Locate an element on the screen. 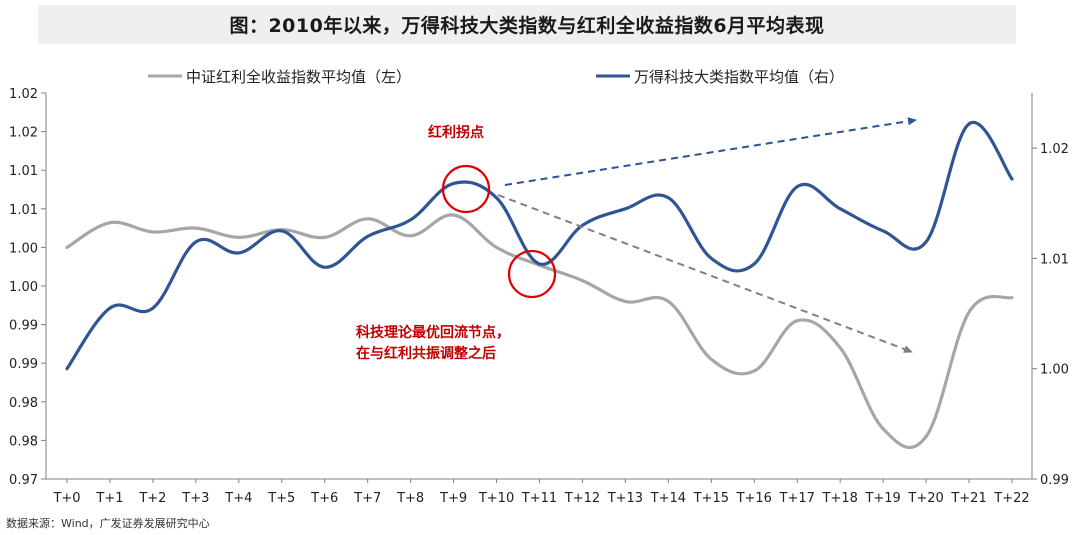  x-tick-label: T+5 is located at coordinates (281, 498).